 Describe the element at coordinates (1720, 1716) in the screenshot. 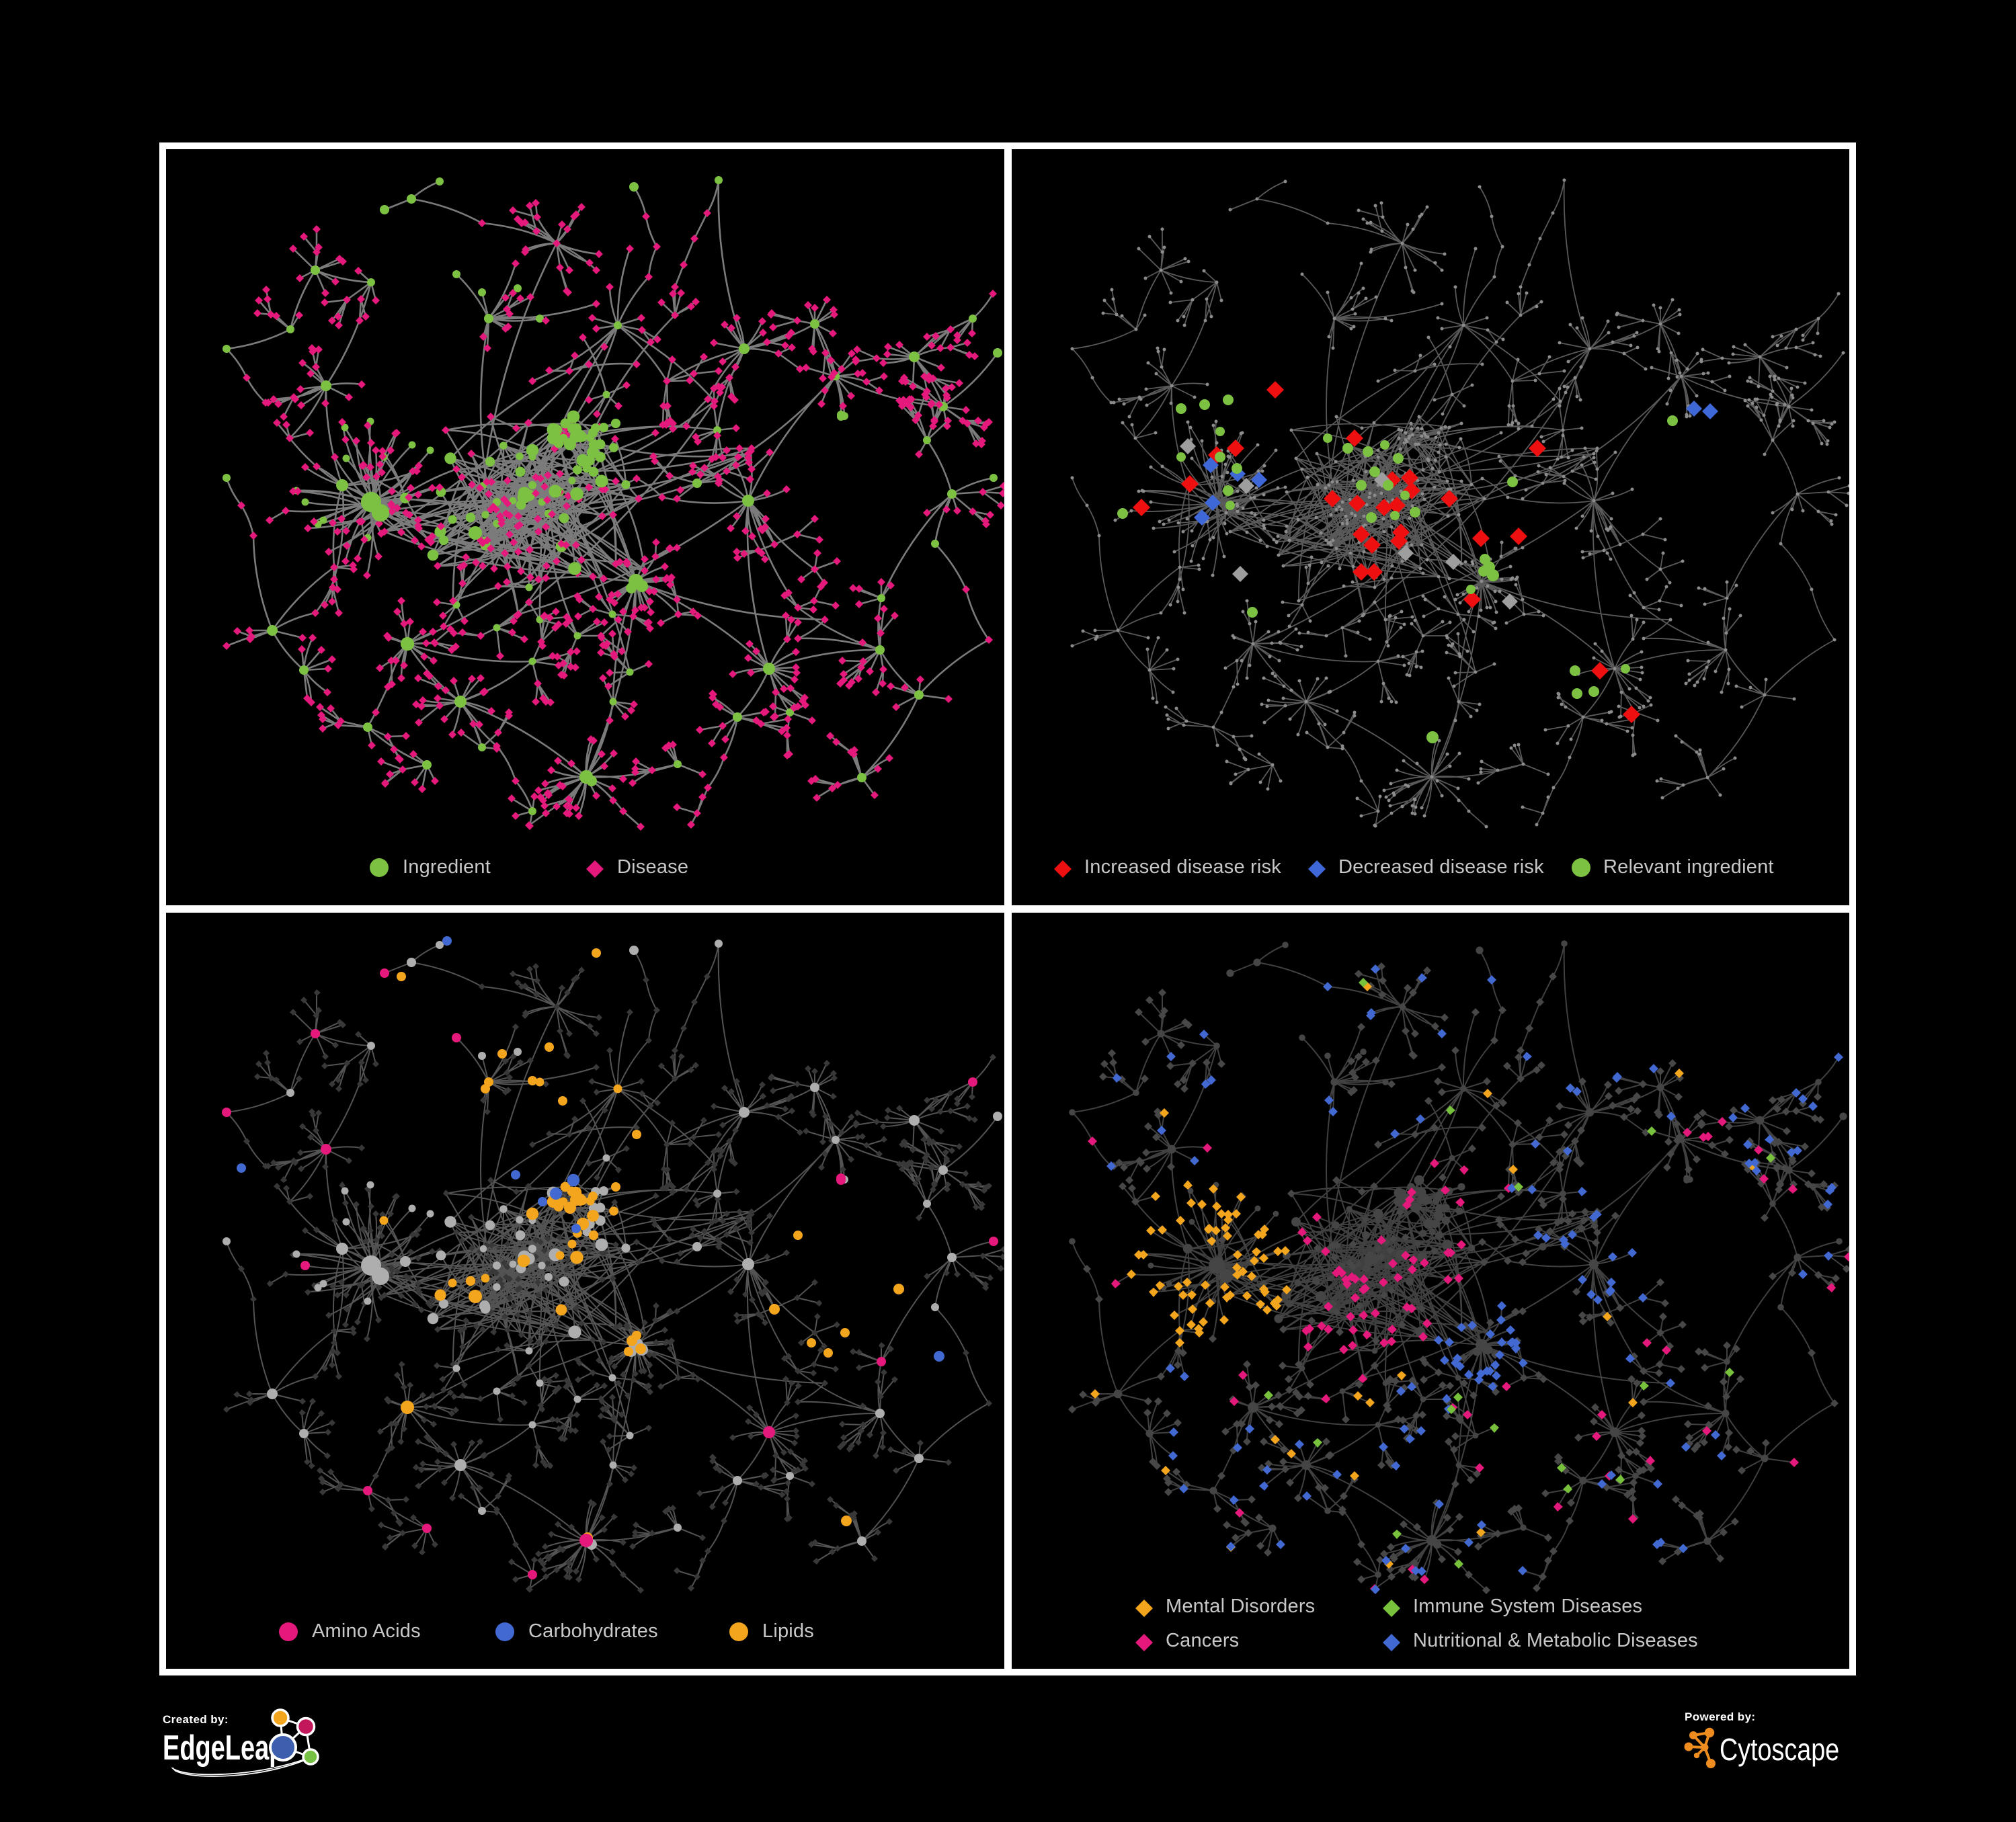

I see `svg-text: Powered by:` at that location.